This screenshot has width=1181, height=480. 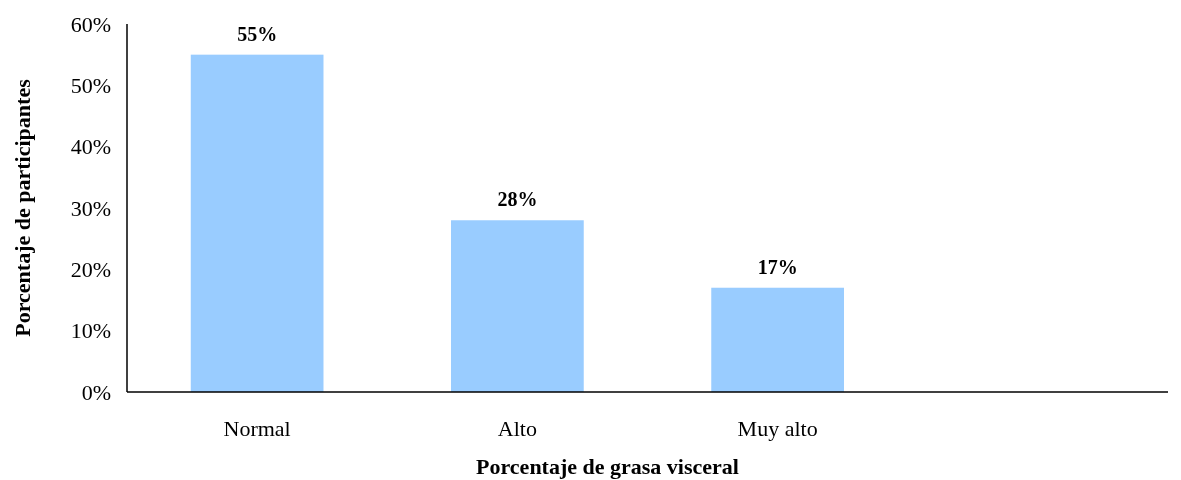 What do you see at coordinates (90, 86) in the screenshot?
I see `y-tick-label: 50%` at bounding box center [90, 86].